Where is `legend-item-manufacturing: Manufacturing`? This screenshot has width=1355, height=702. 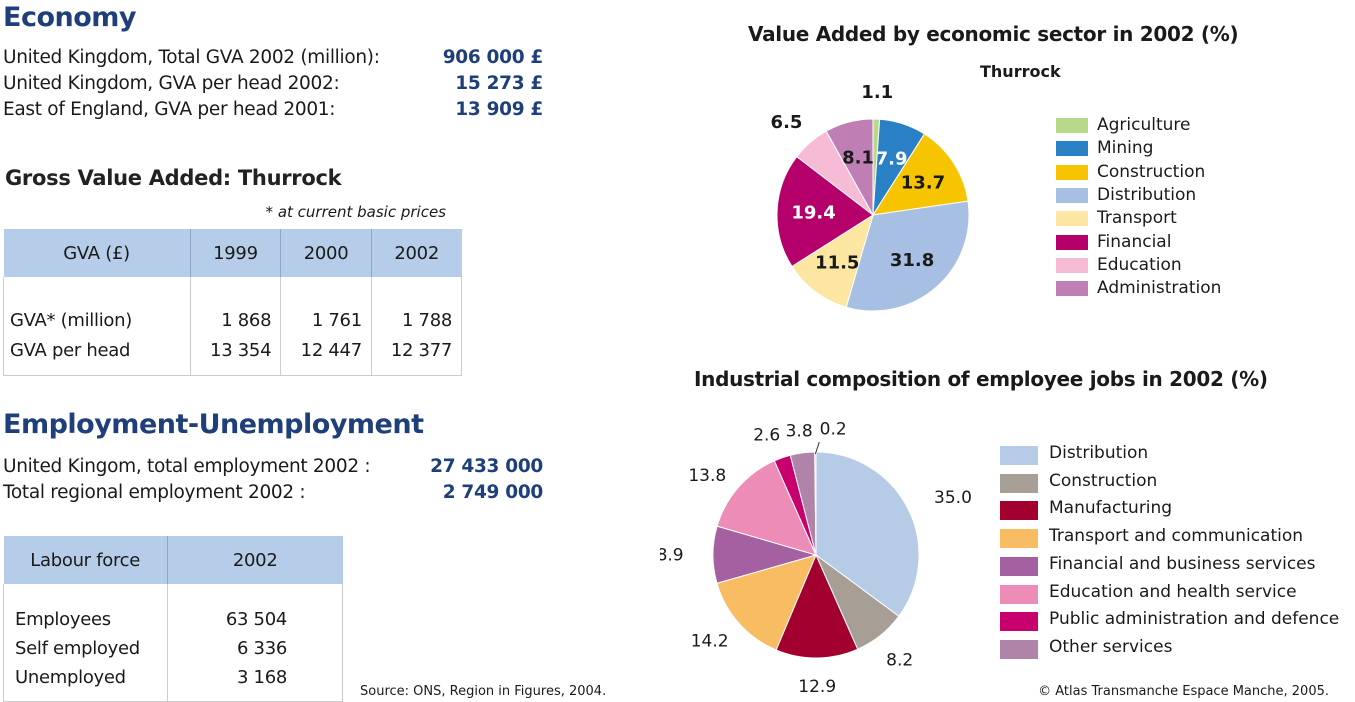 legend-item-manufacturing: Manufacturing is located at coordinates (1170, 512).